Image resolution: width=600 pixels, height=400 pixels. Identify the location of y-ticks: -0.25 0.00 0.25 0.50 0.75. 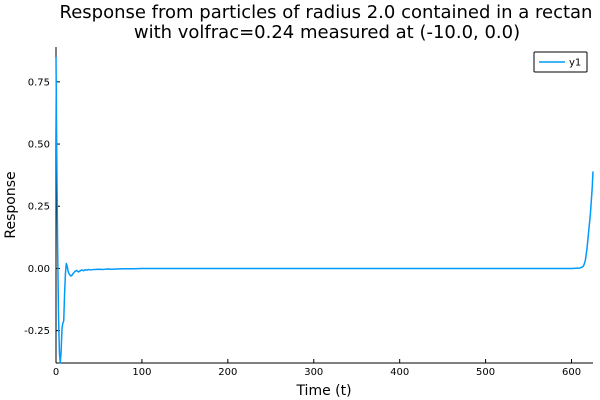
(42, 207).